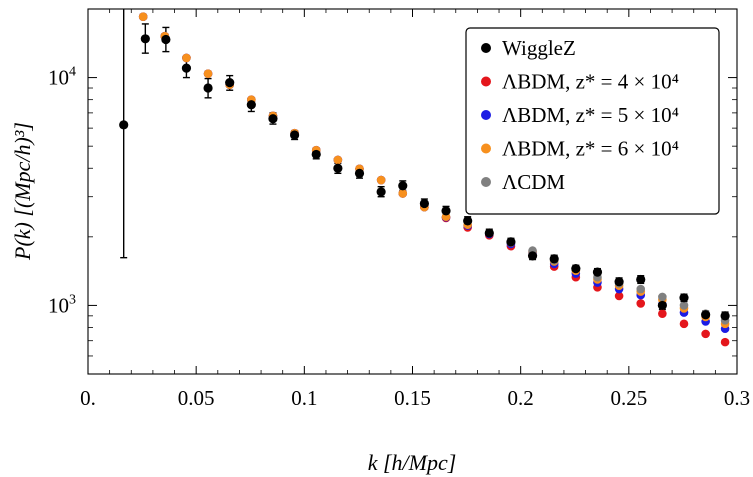  I want to click on legend-label: ΛCDM, so click(533, 182).